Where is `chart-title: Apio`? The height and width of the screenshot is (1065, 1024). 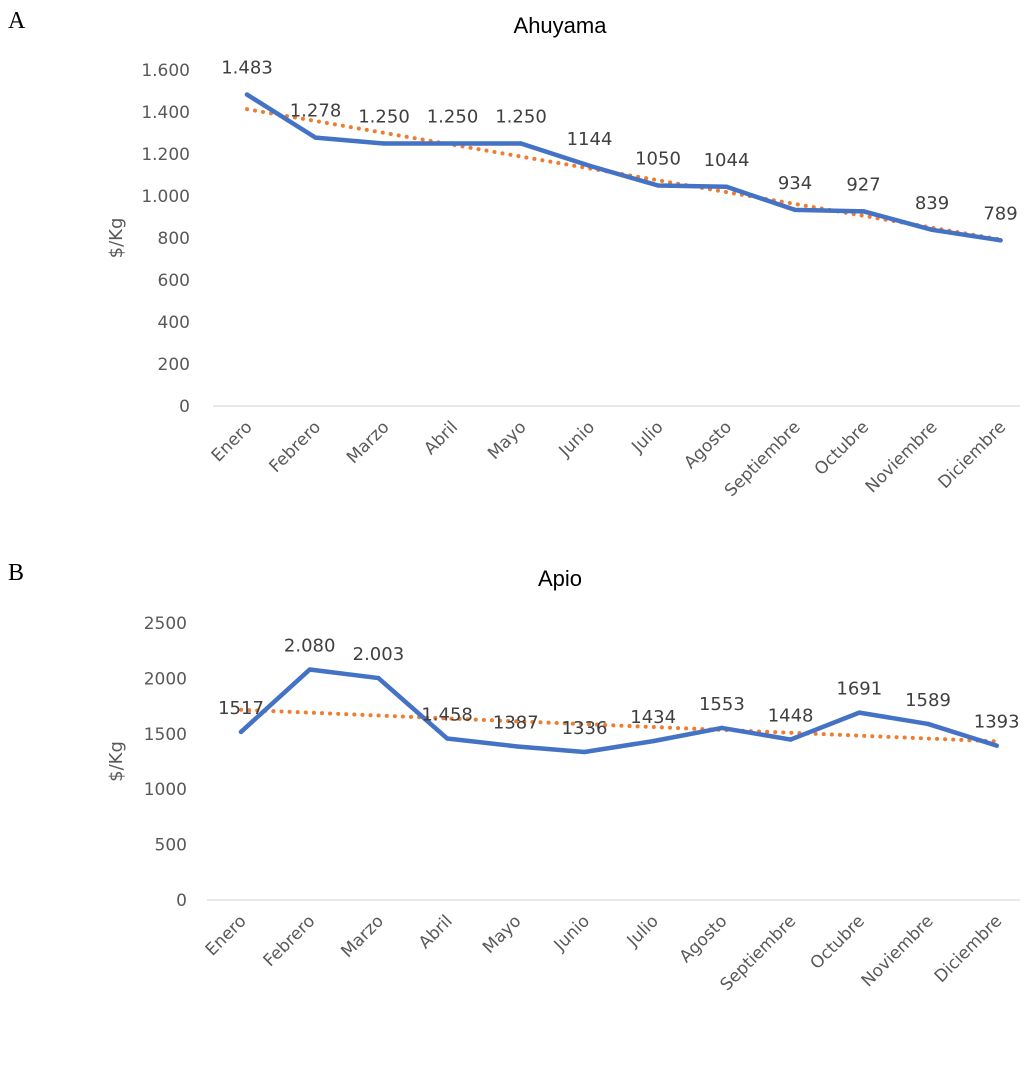
chart-title: Apio is located at coordinates (560, 578).